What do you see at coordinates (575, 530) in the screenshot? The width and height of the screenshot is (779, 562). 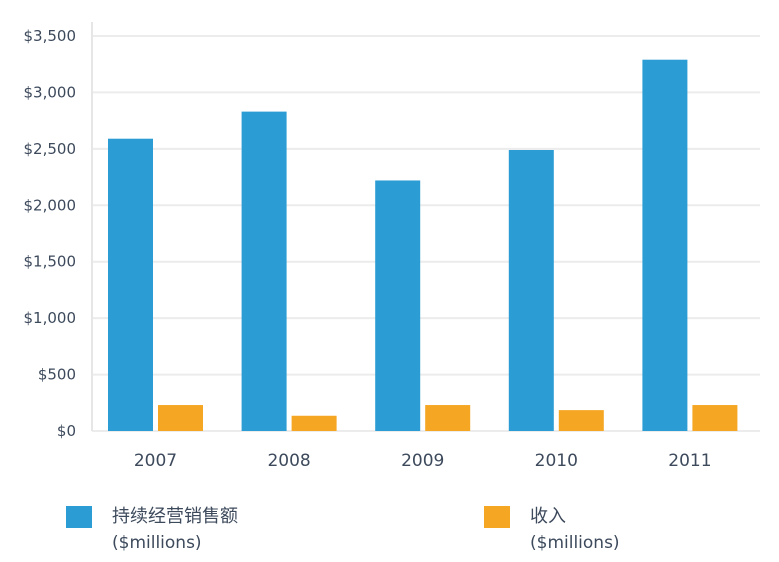 I see `legend-text-revenue: 收入 ($millions)` at bounding box center [575, 530].